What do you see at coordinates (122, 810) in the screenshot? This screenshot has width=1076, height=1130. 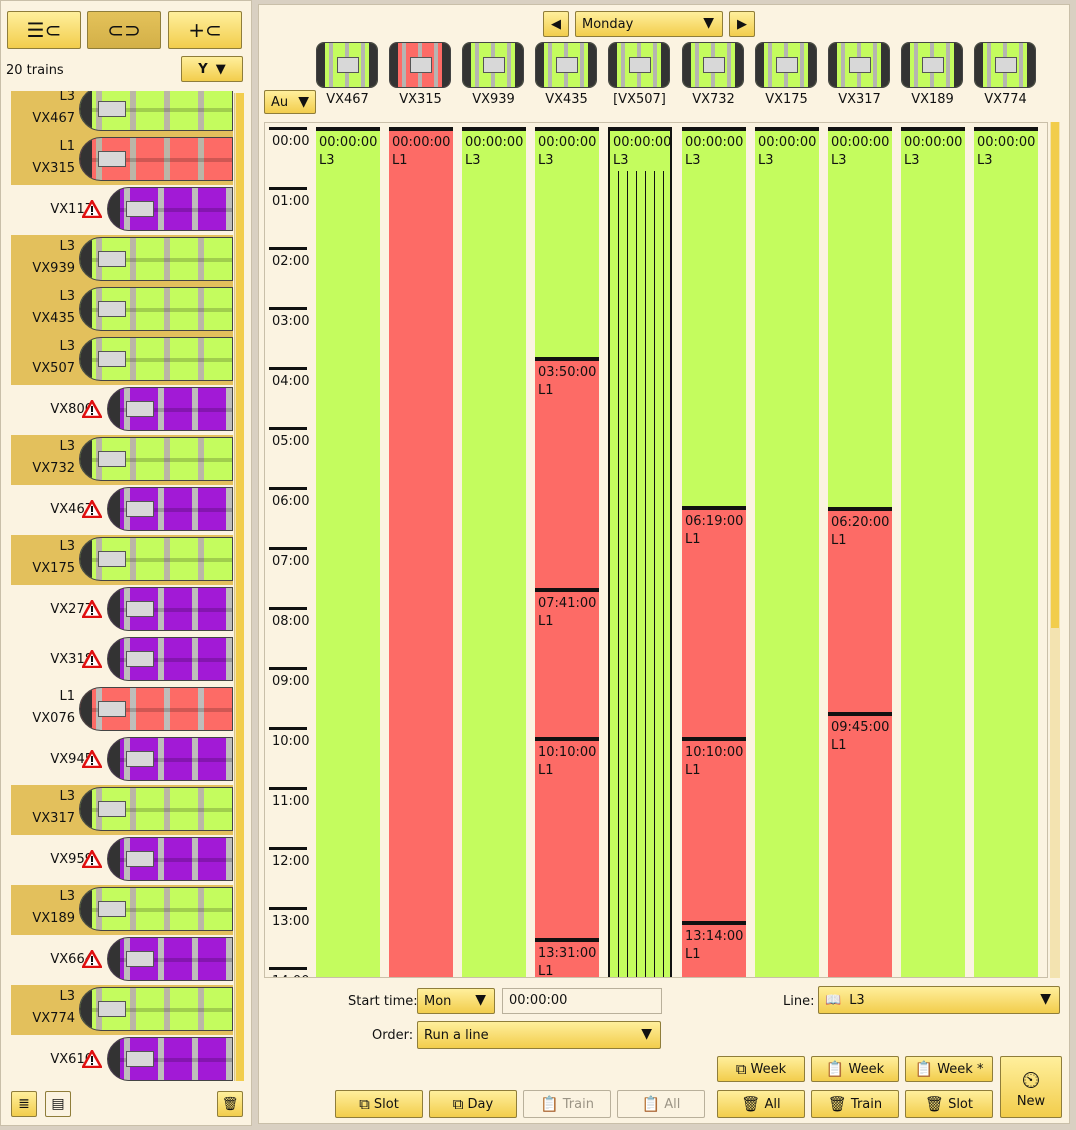 I see `train-list-item: L3 VX317` at bounding box center [122, 810].